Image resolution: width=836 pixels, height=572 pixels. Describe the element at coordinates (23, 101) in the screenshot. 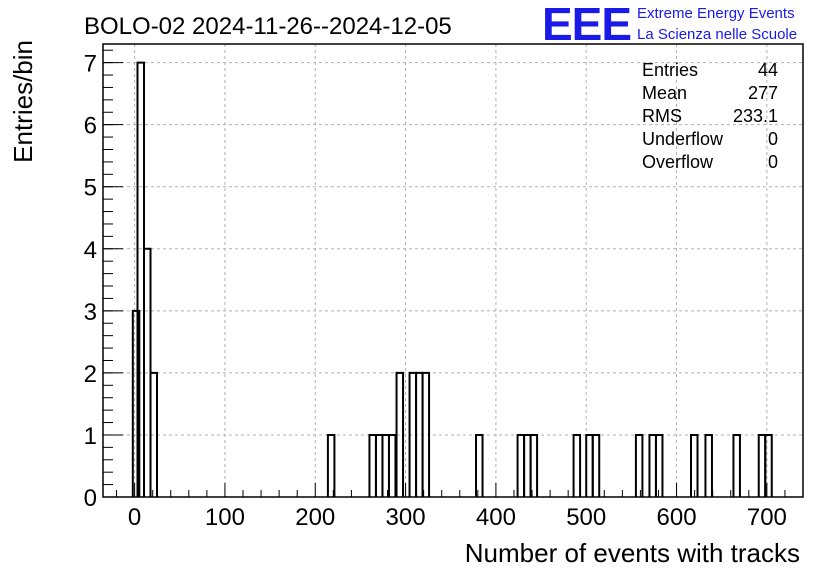

I see `y-axis-label: Entries/bin` at that location.